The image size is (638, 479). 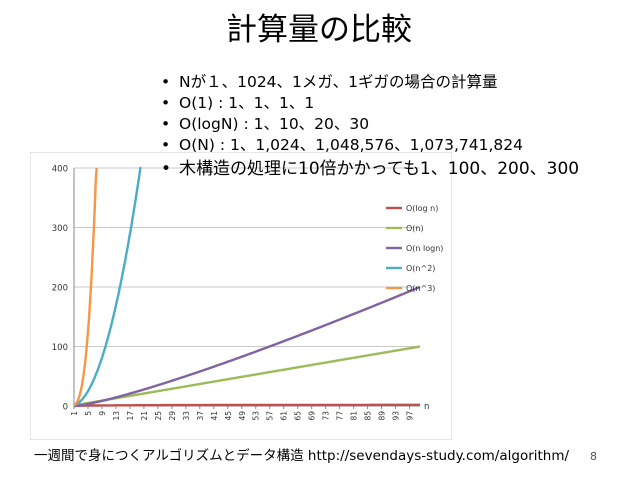 I want to click on x-tick-label: 61, so click(x=284, y=416).